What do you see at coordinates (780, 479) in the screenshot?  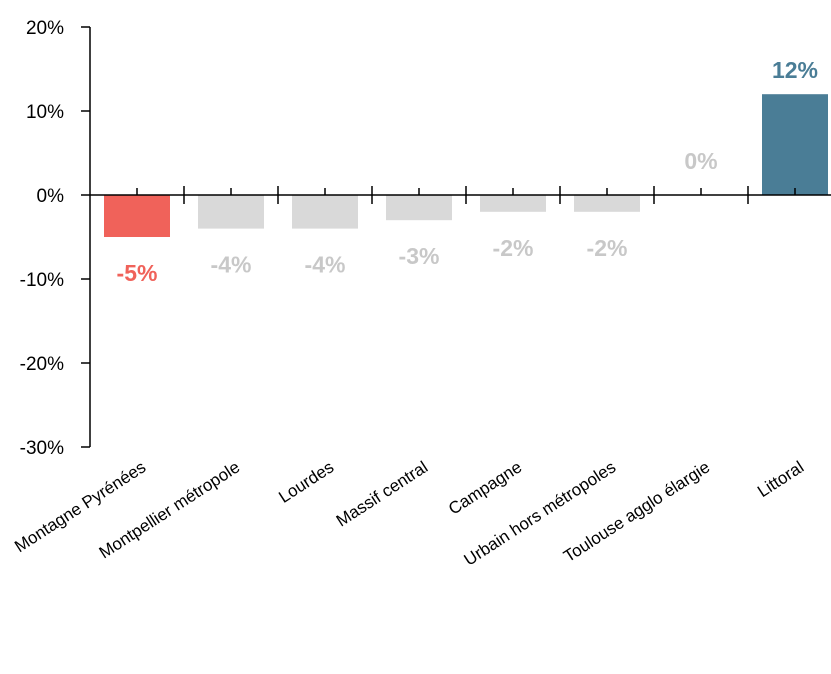 I see `x-category-label: Littoral` at bounding box center [780, 479].